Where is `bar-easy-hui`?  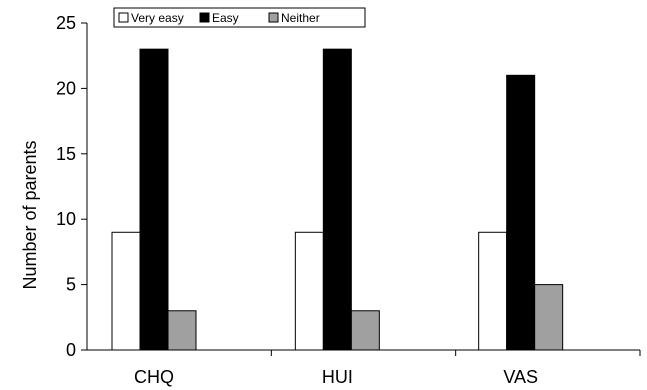 bar-easy-hui is located at coordinates (337, 199).